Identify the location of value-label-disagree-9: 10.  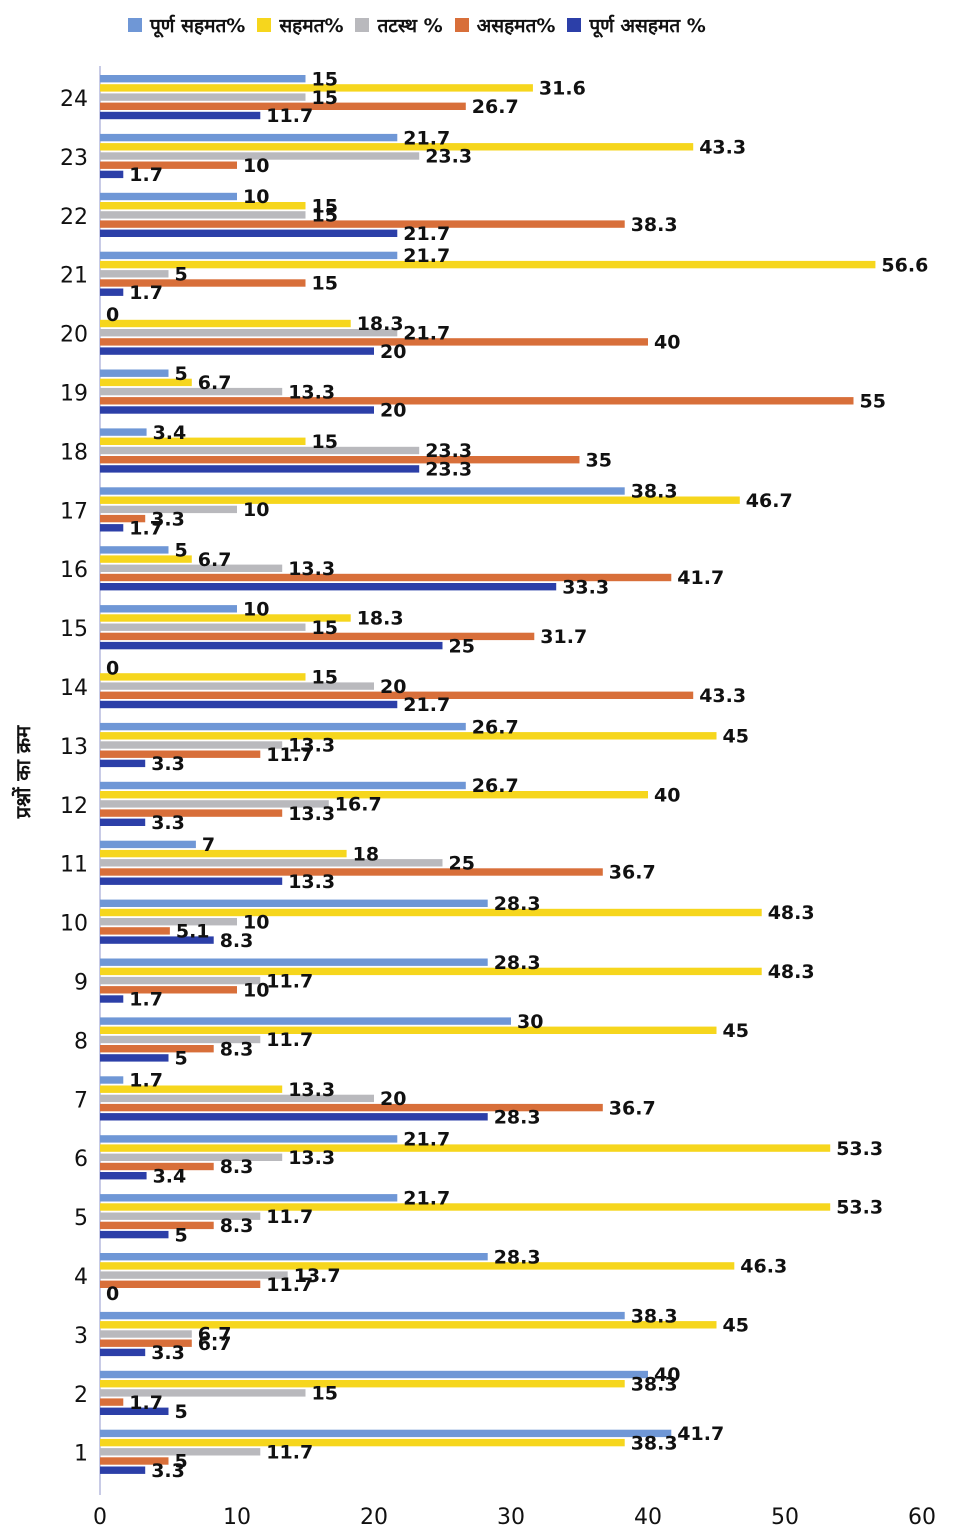
(256, 991).